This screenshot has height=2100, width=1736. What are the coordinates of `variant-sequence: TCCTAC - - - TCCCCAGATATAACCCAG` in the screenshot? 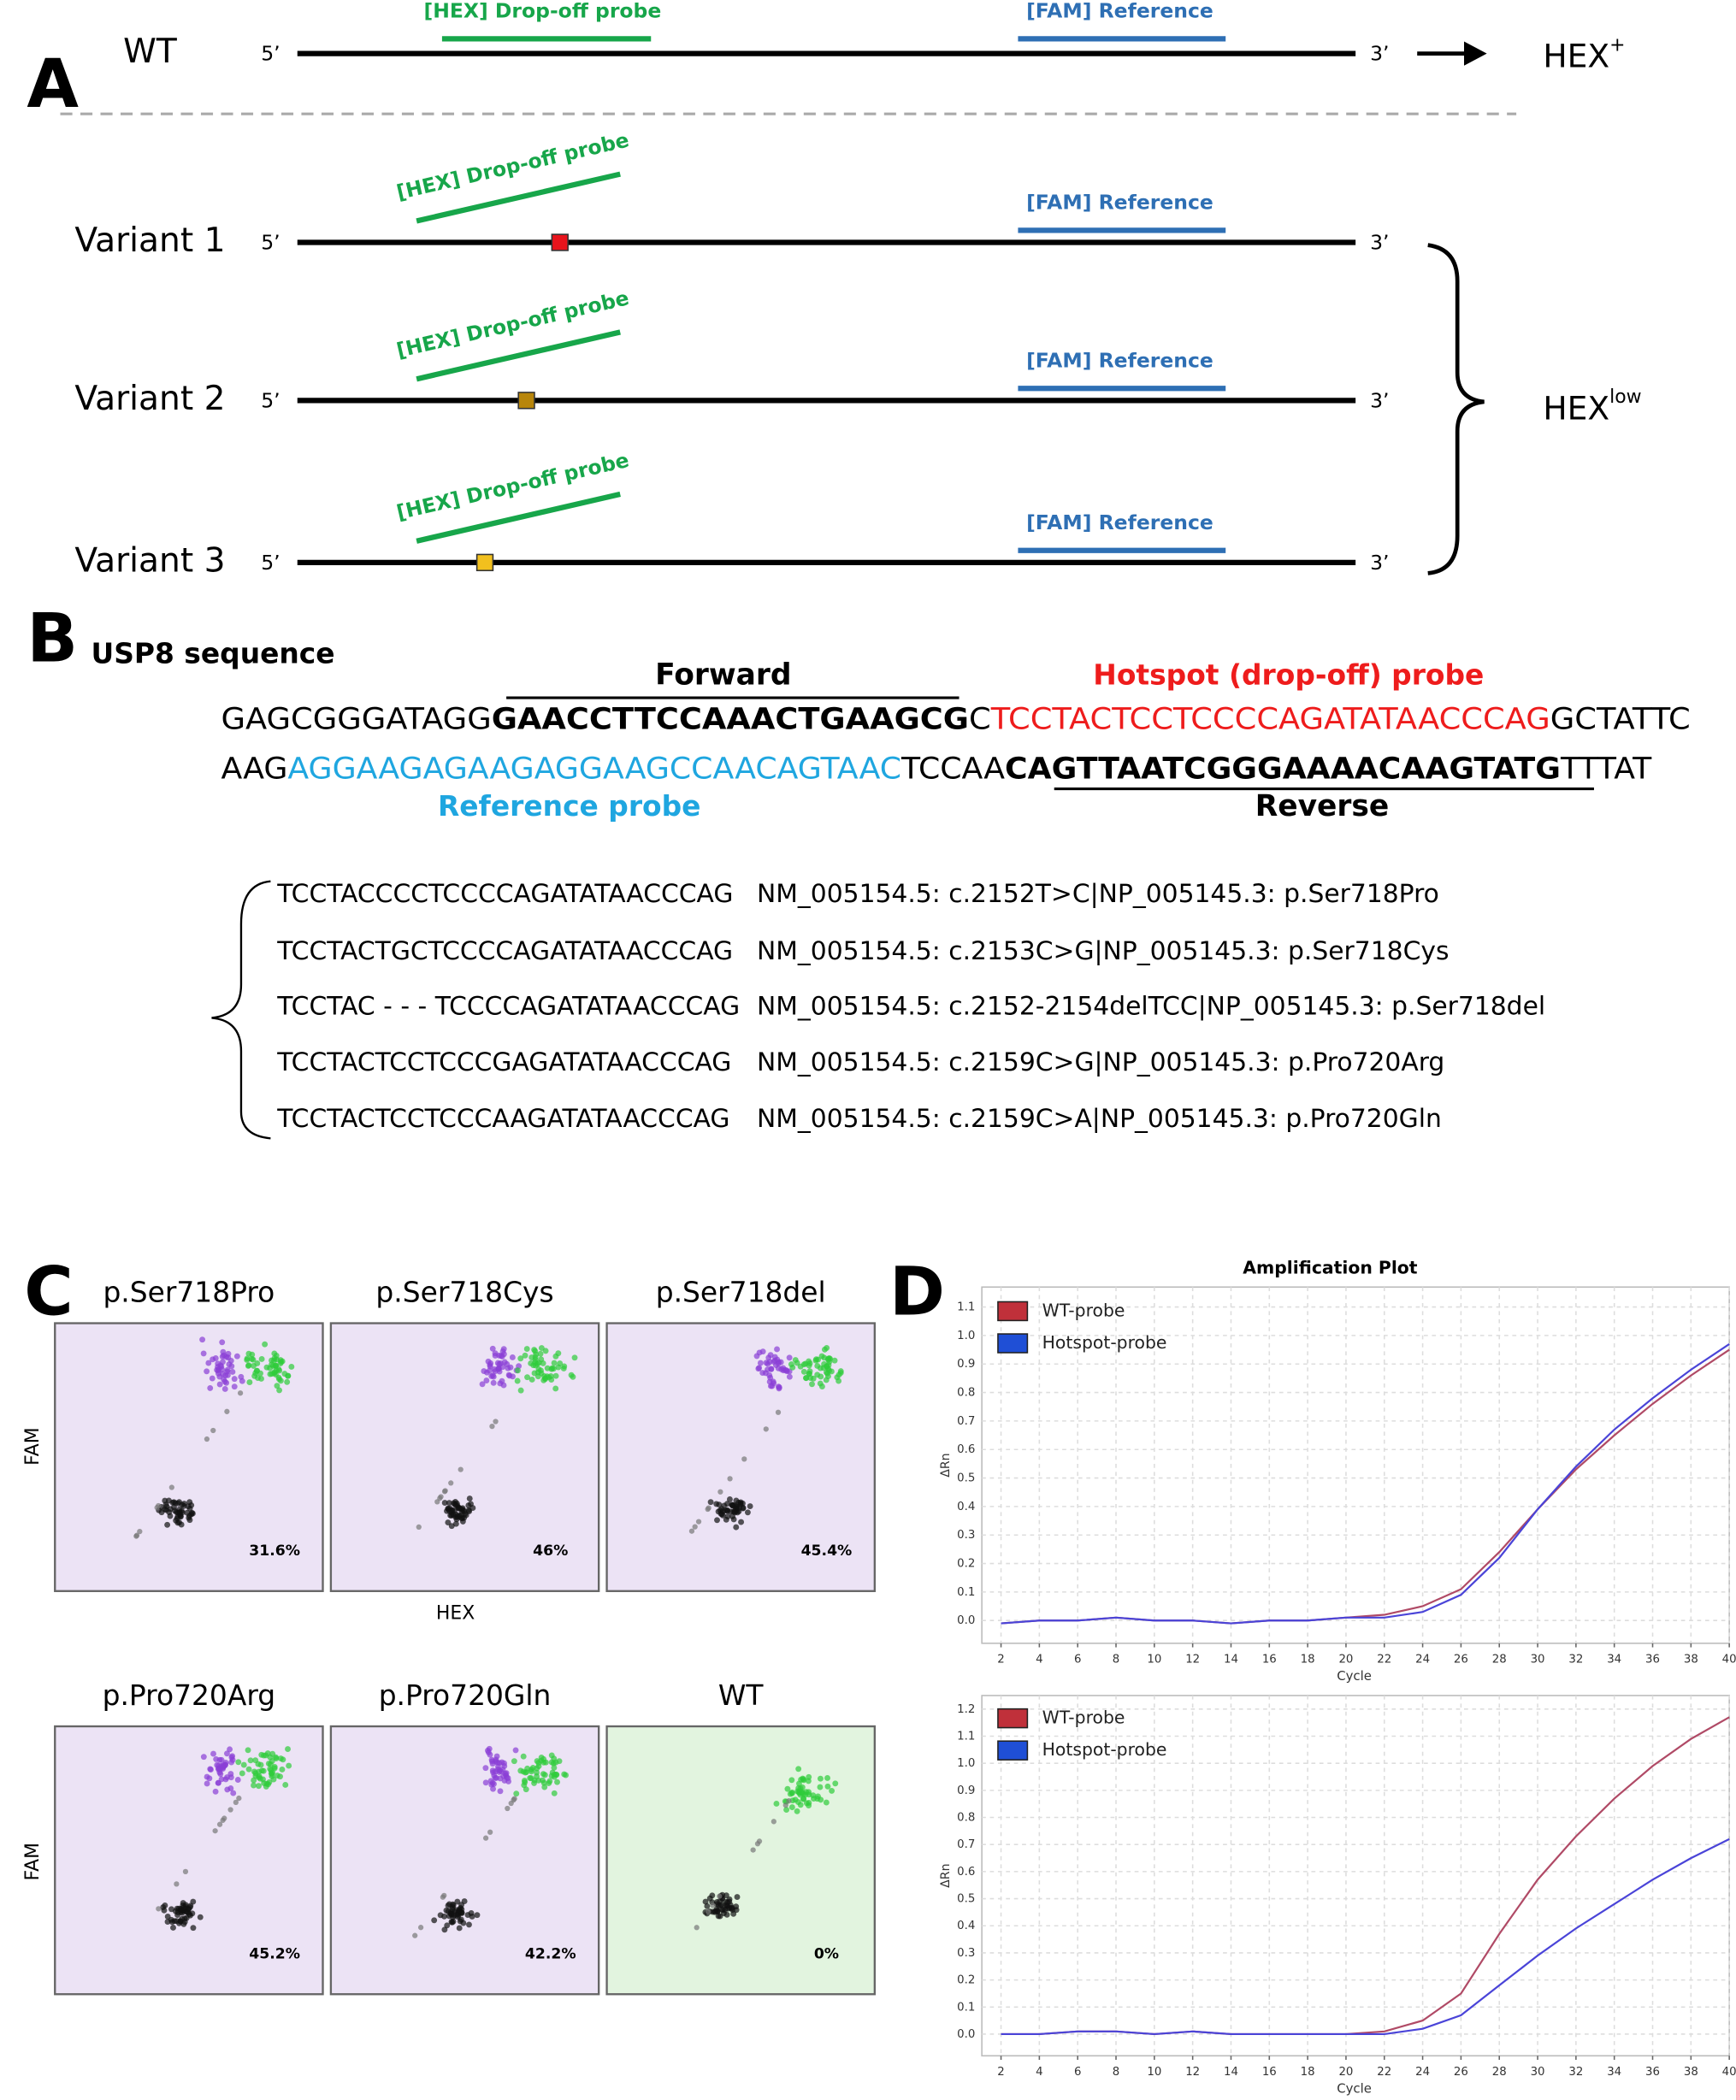 It's located at (508, 1006).